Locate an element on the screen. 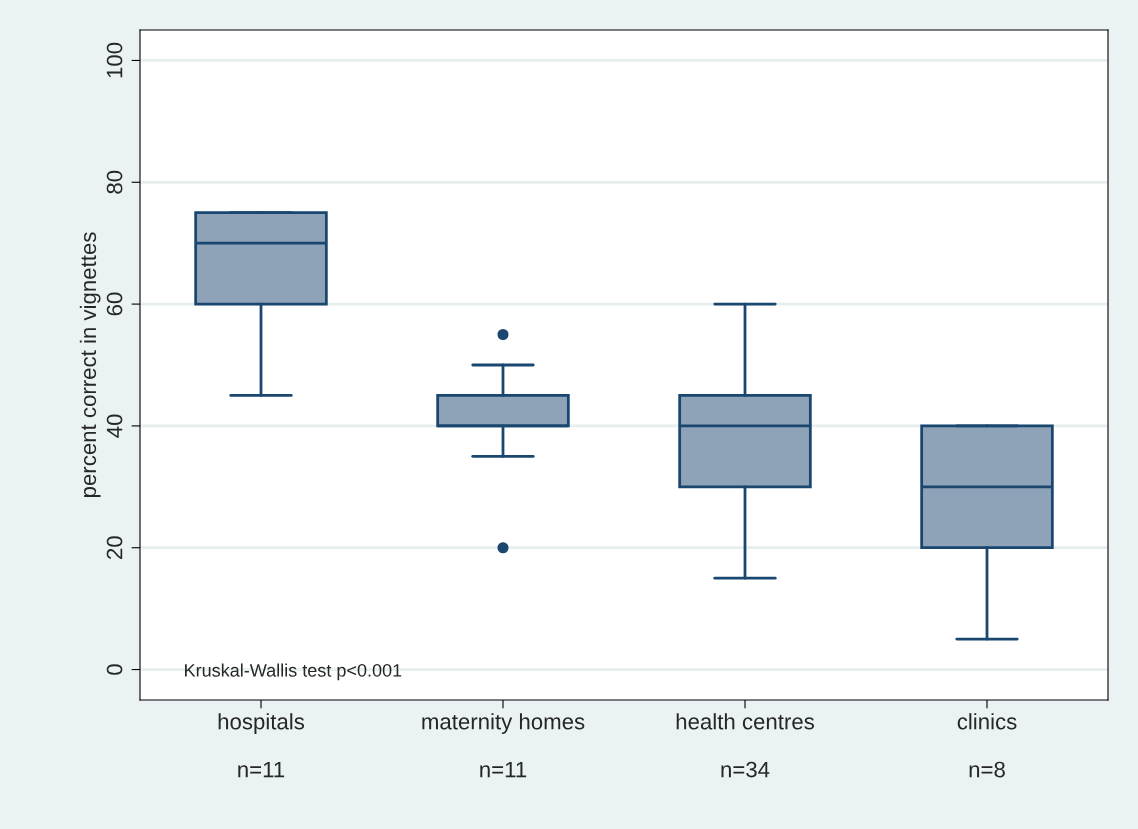 The image size is (1138, 829). category-label: maternity homes n=11 is located at coordinates (503, 745).